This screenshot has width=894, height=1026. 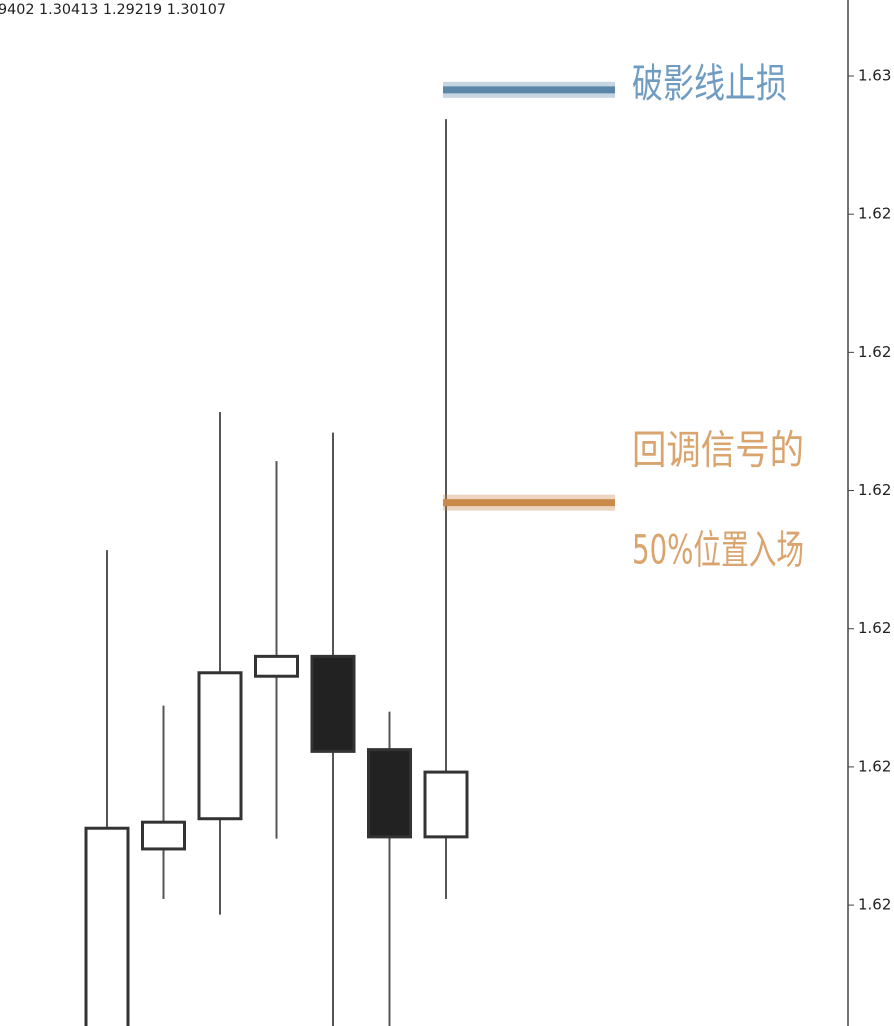 I want to click on ohlc-header: 9402 1.30413 1.29219 1.30107, so click(x=113, y=10).